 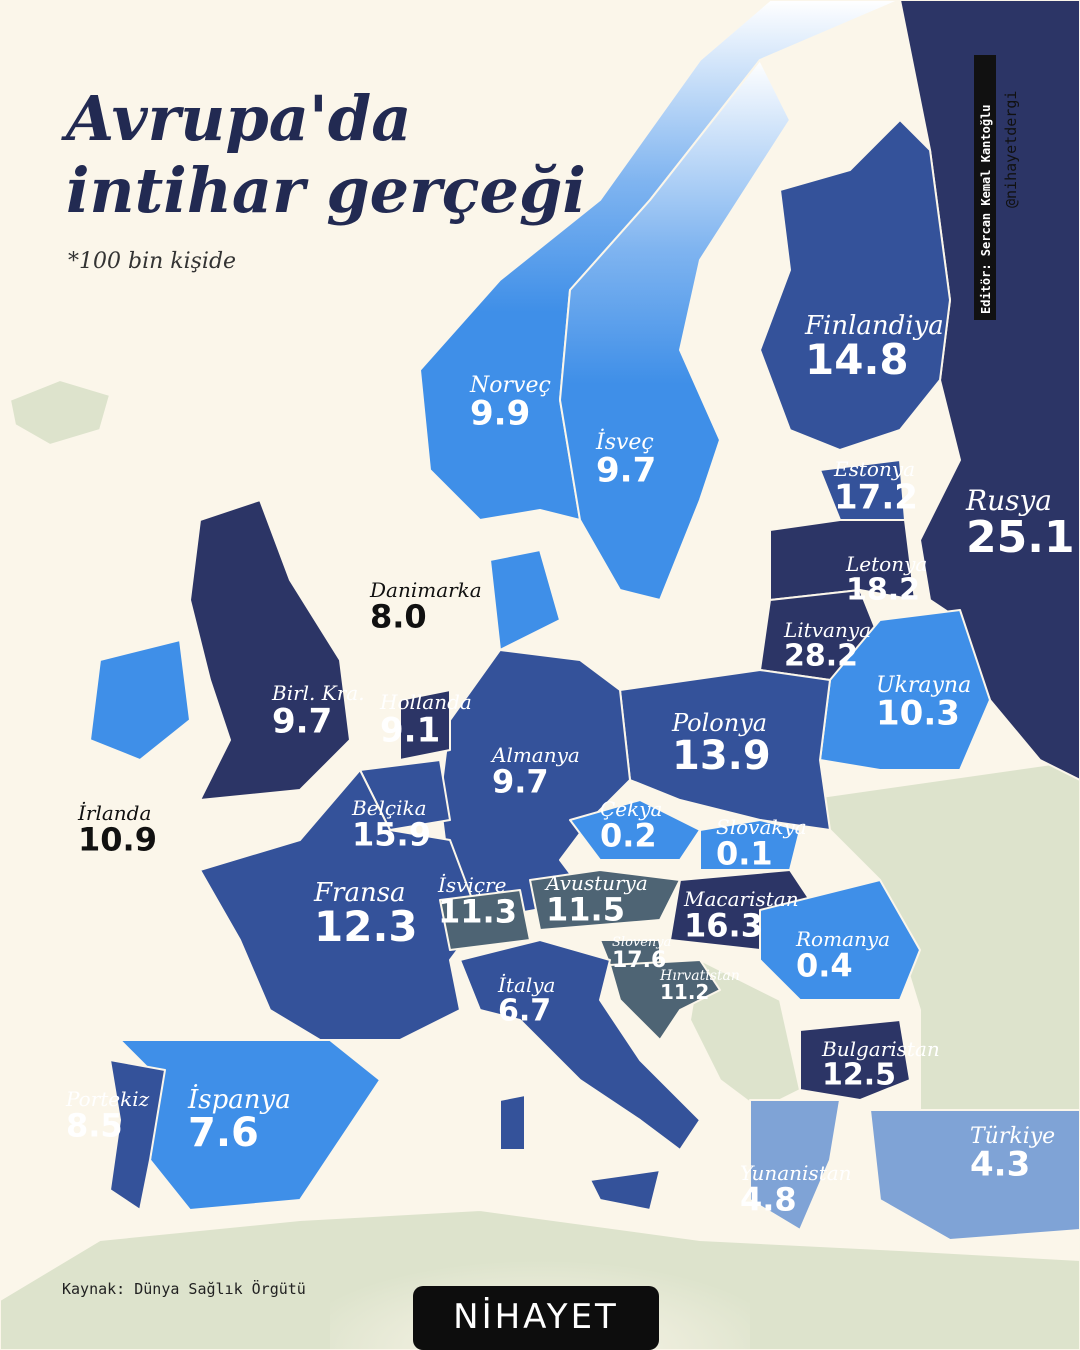 What do you see at coordinates (425, 702) in the screenshot?
I see `country-name: Hollanda` at bounding box center [425, 702].